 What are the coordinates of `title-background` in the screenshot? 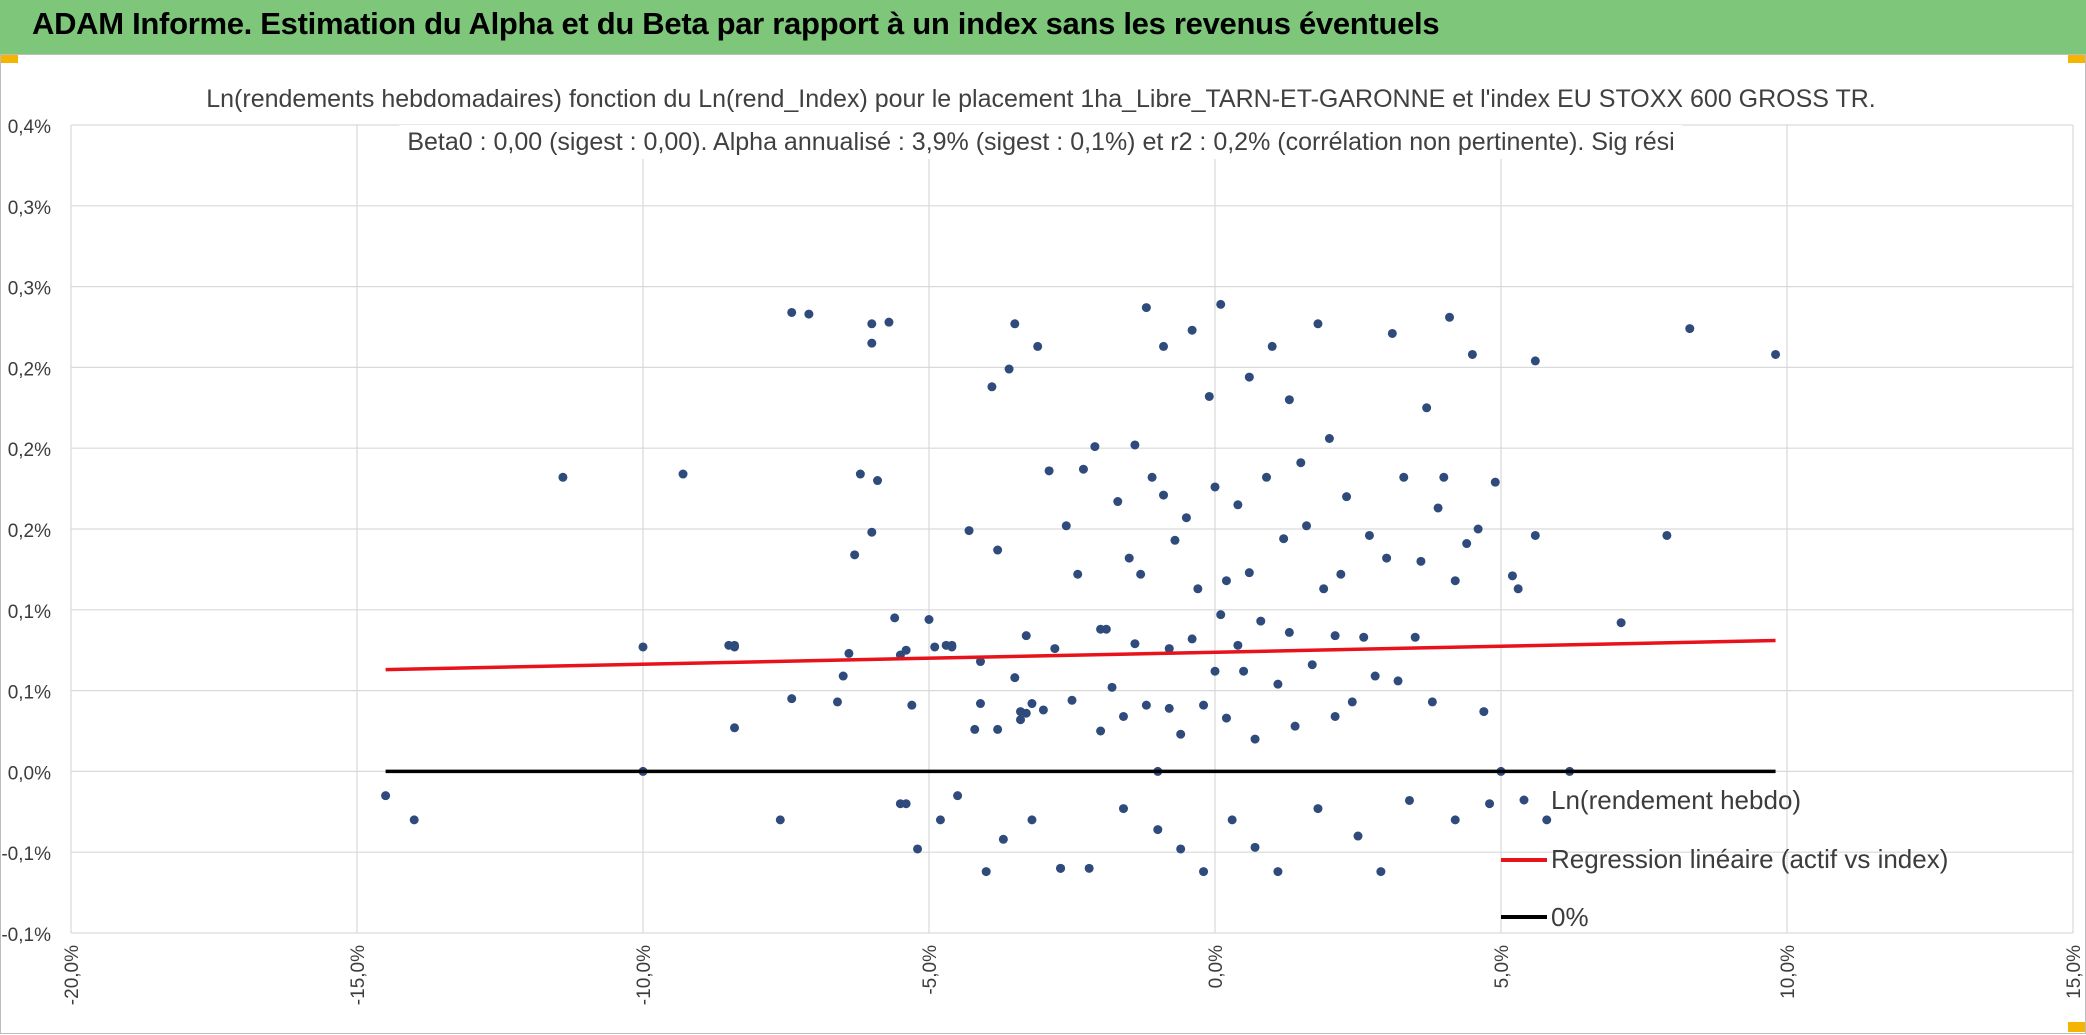 It's located at (1041, 99).